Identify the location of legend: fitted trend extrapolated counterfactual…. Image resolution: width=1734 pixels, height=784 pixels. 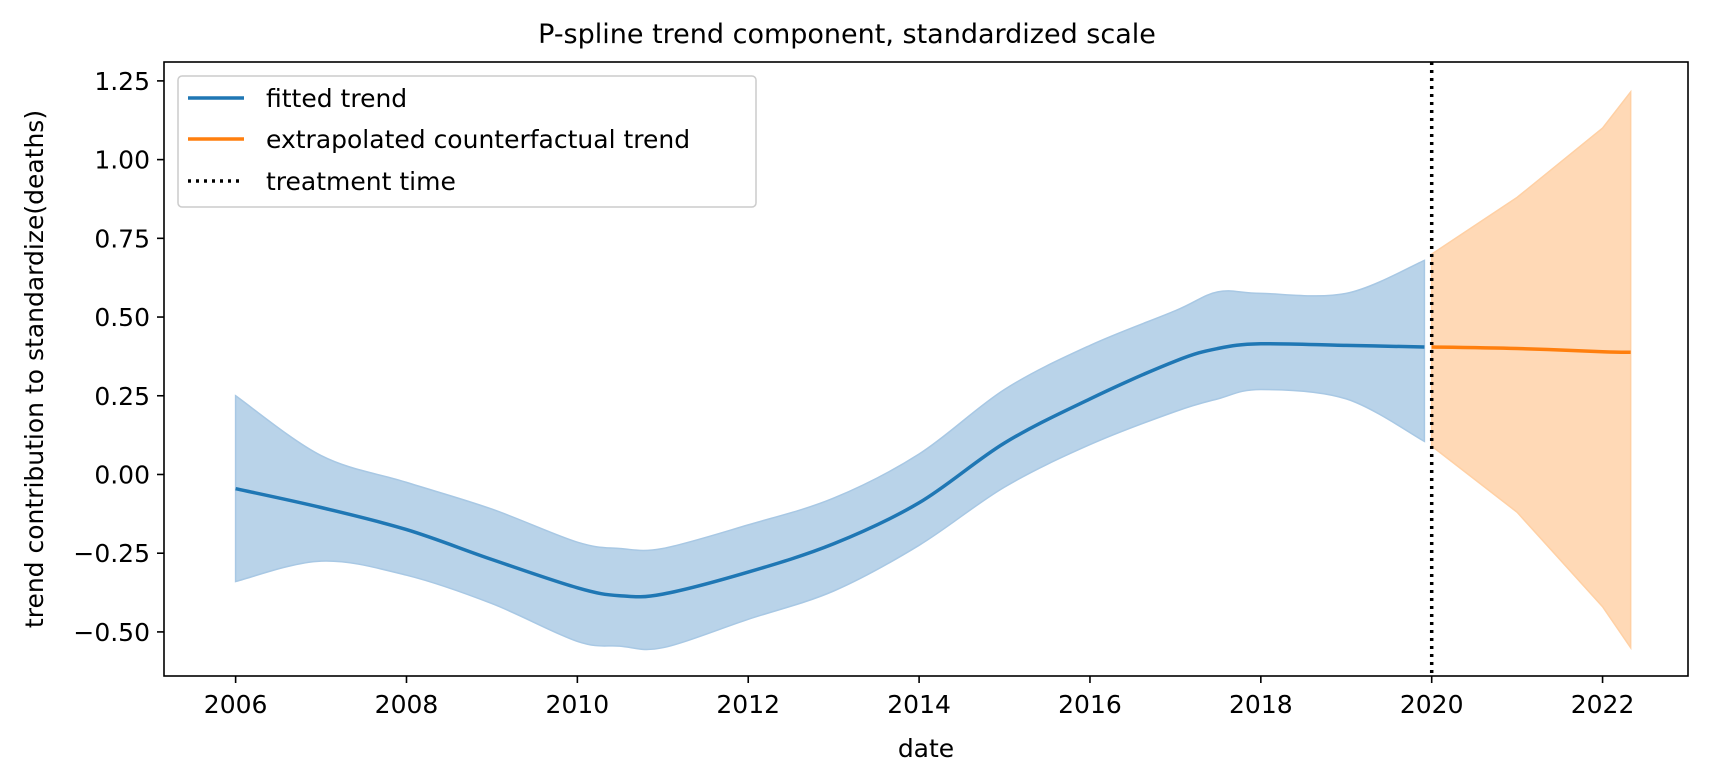
(467, 141).